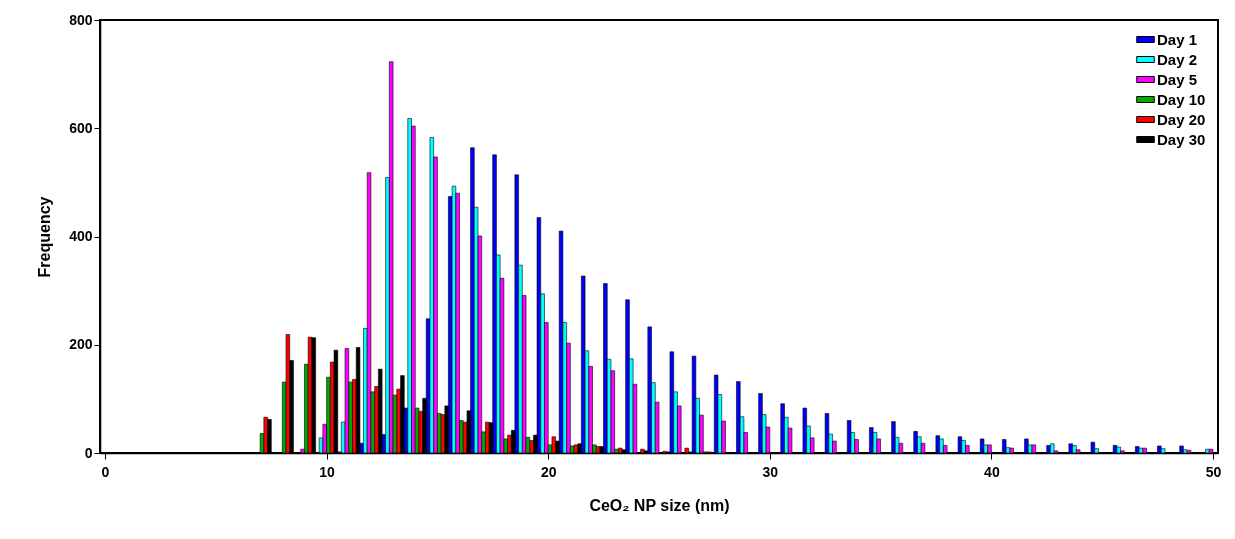  What do you see at coordinates (659, 505) in the screenshot?
I see `x-axis-title: CeO₂ NP size (nm)` at bounding box center [659, 505].